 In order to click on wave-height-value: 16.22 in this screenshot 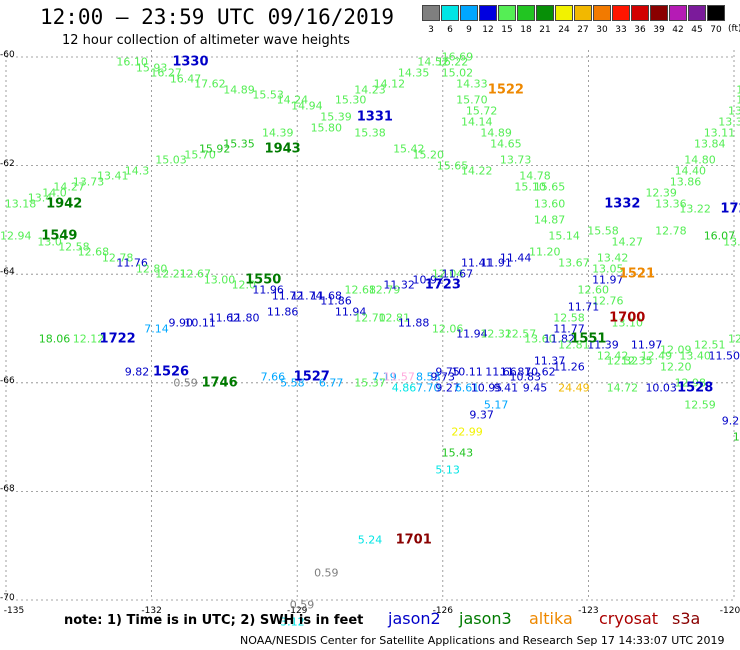, I will do `click(452, 62)`.